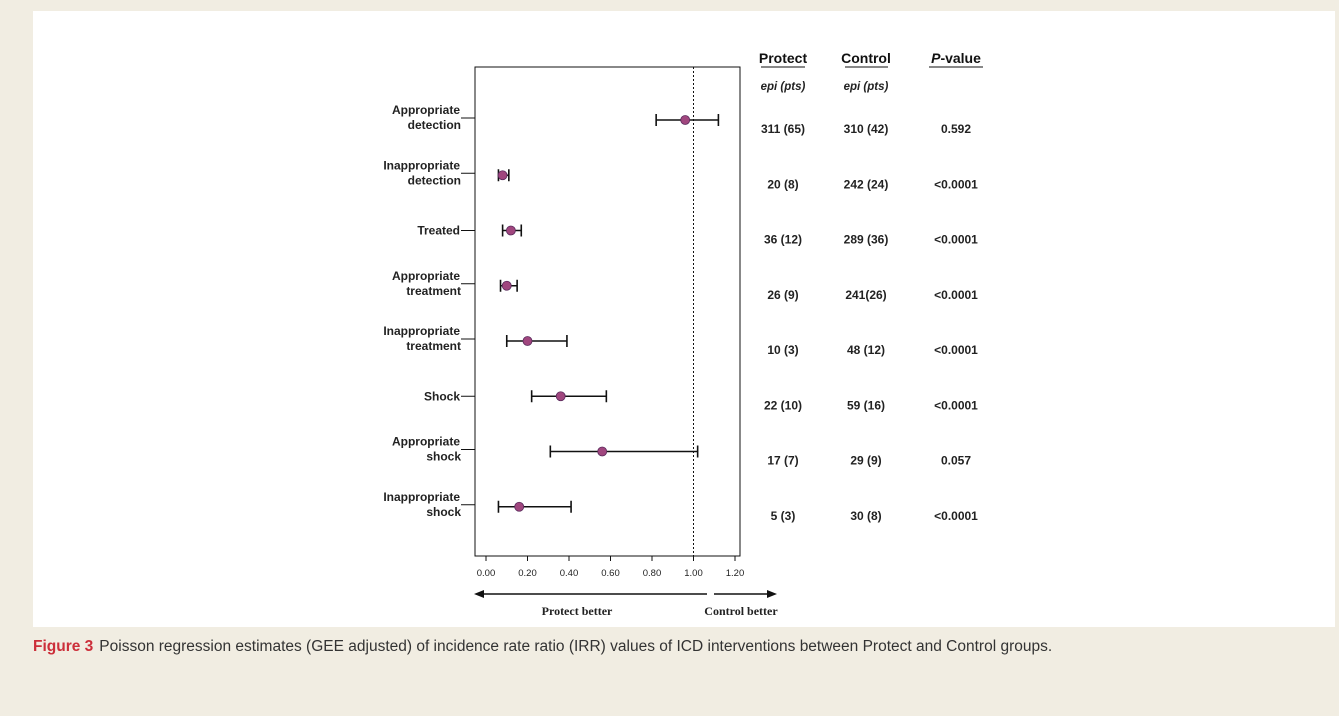 The width and height of the screenshot is (1339, 716). I want to click on row-label-7-line2: shock, so click(443, 512).